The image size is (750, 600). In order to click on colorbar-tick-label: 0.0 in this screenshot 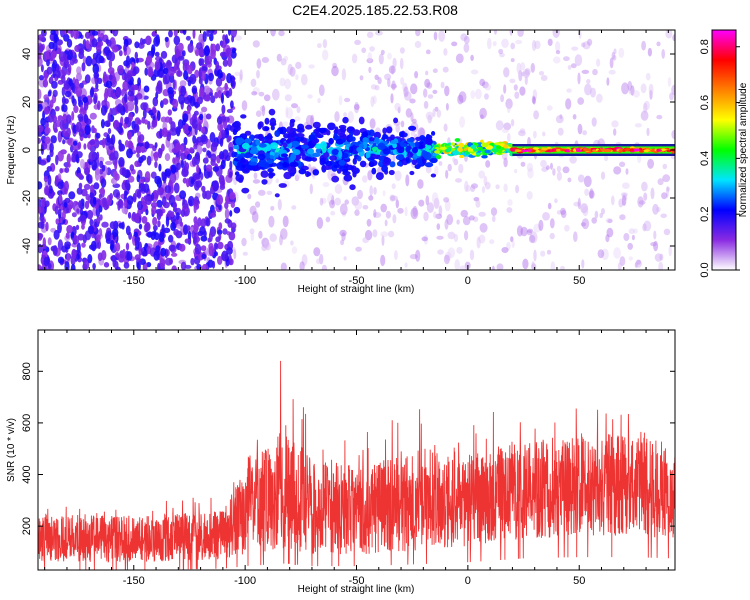, I will do `click(705, 269)`.